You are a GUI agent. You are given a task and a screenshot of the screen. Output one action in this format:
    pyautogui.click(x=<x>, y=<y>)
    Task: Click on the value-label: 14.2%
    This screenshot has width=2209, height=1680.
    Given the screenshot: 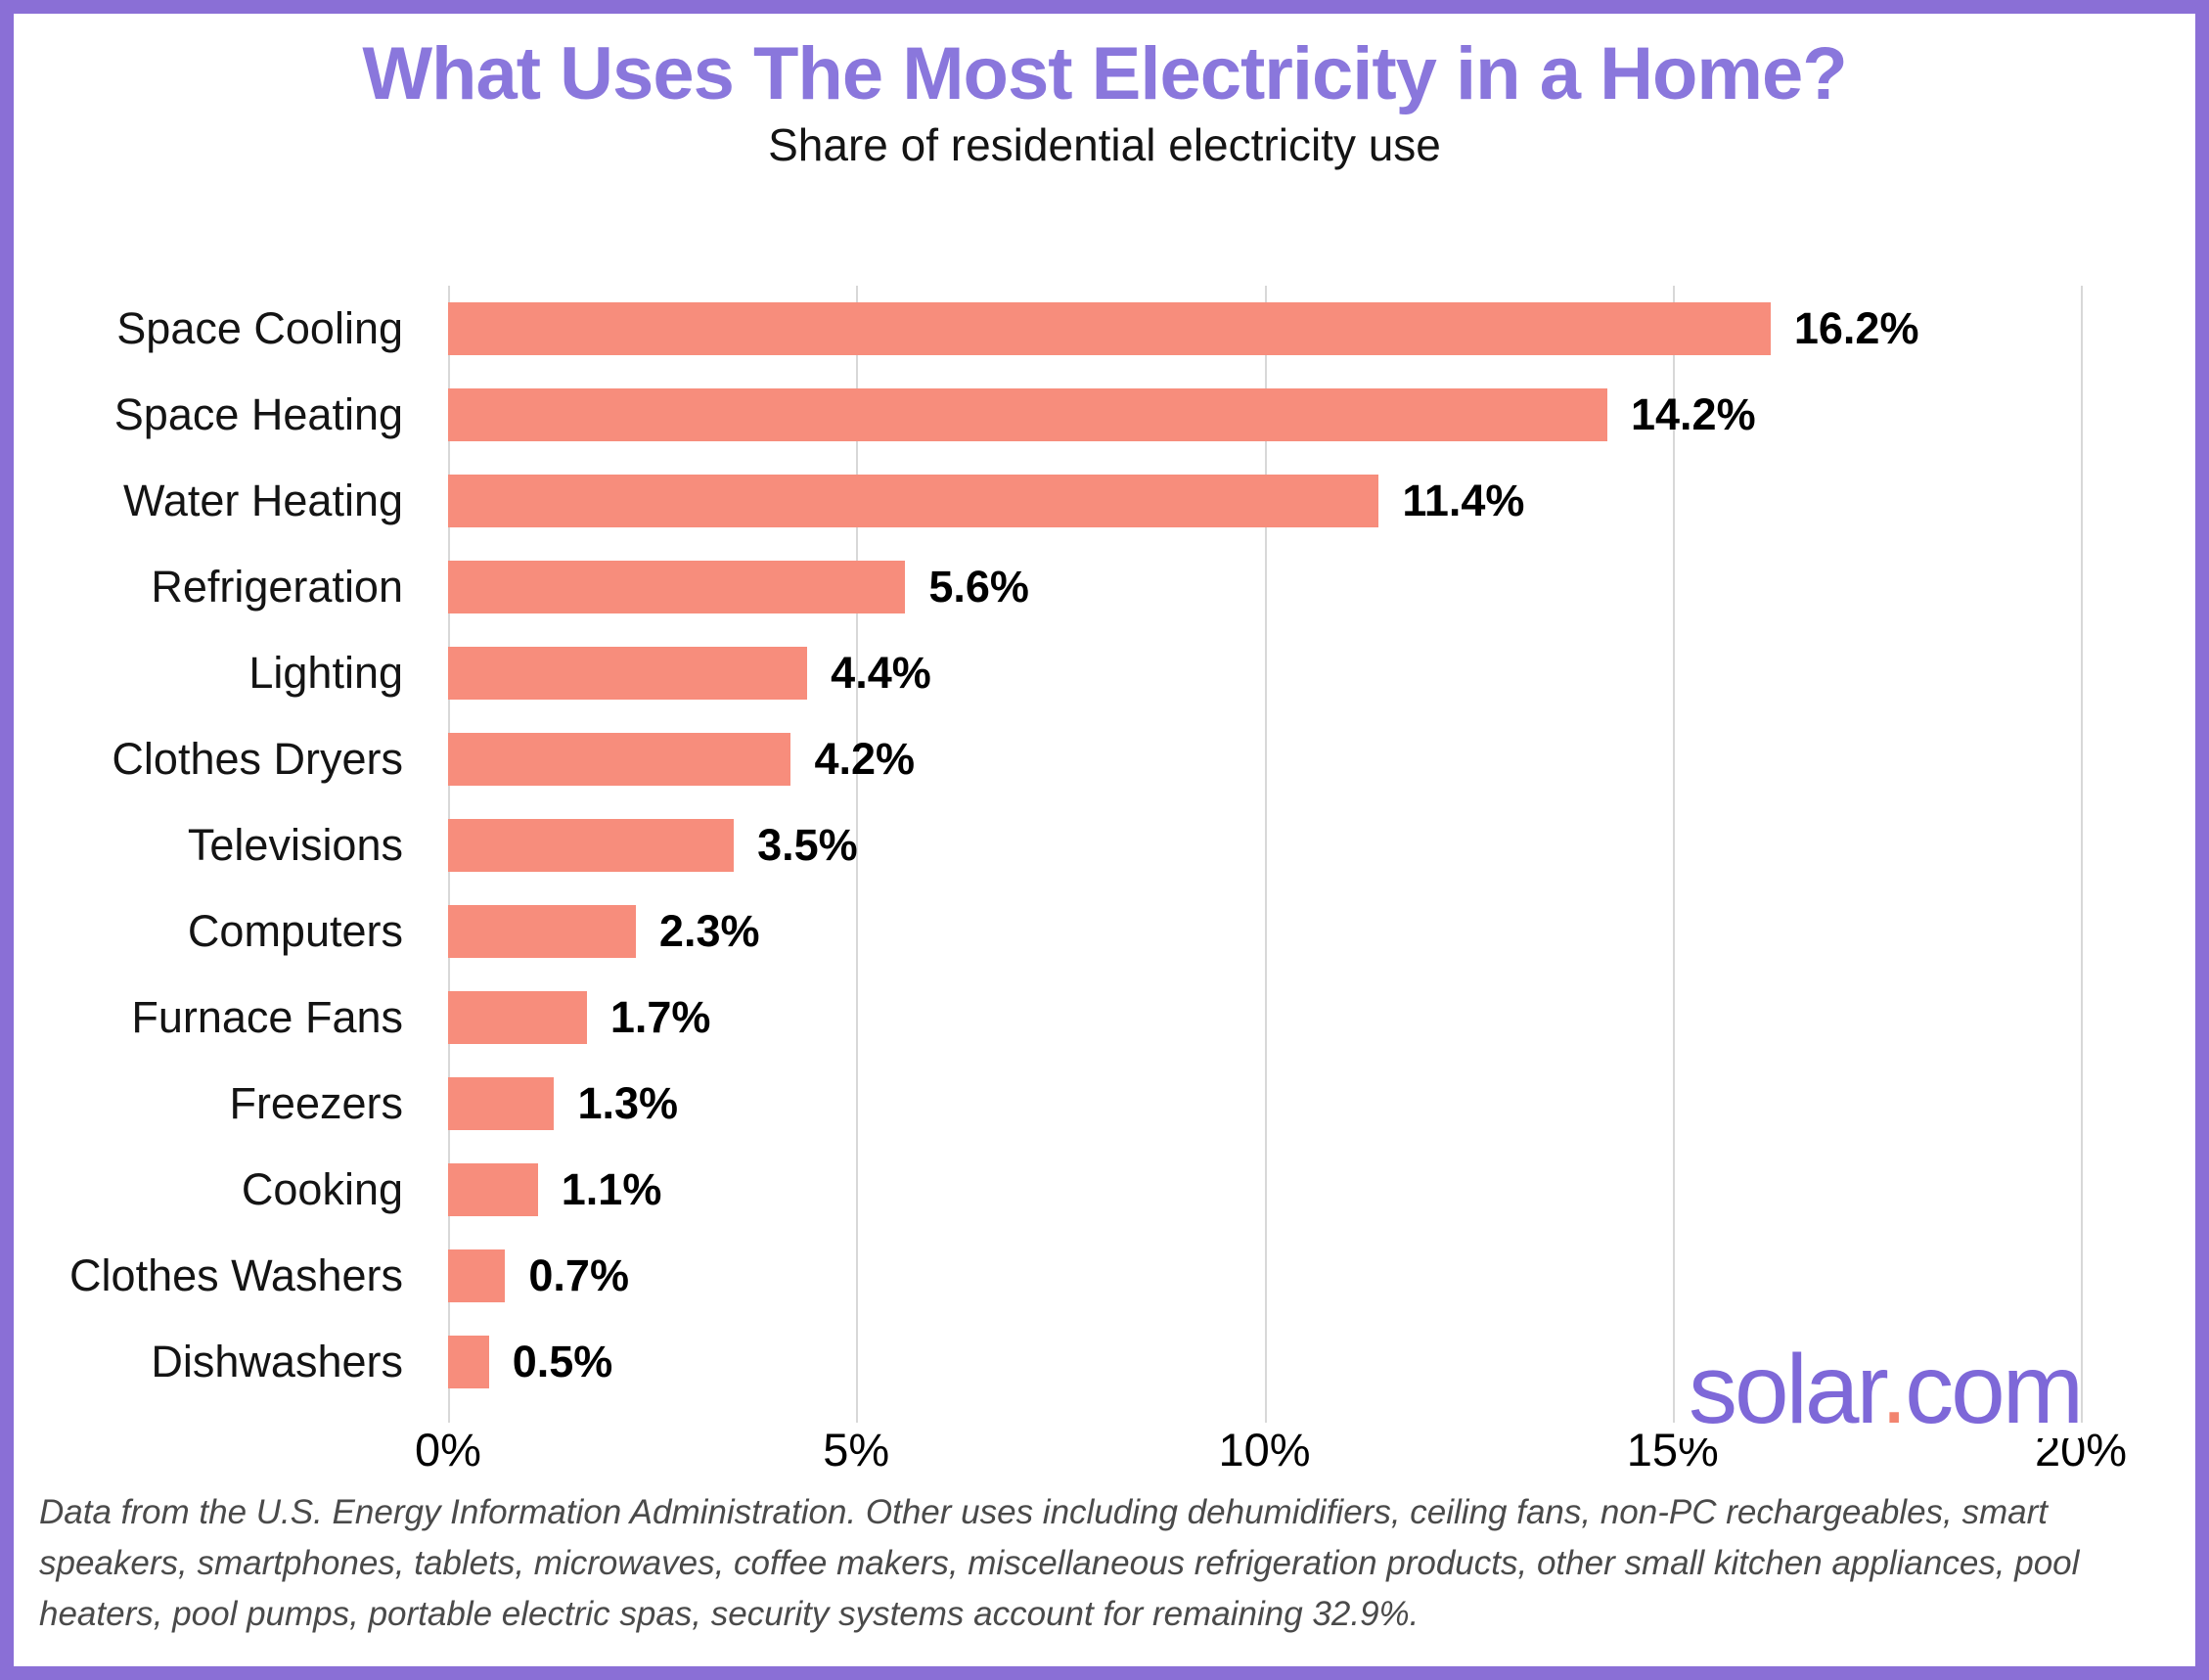 What is the action you would take?
    pyautogui.click(x=1693, y=414)
    